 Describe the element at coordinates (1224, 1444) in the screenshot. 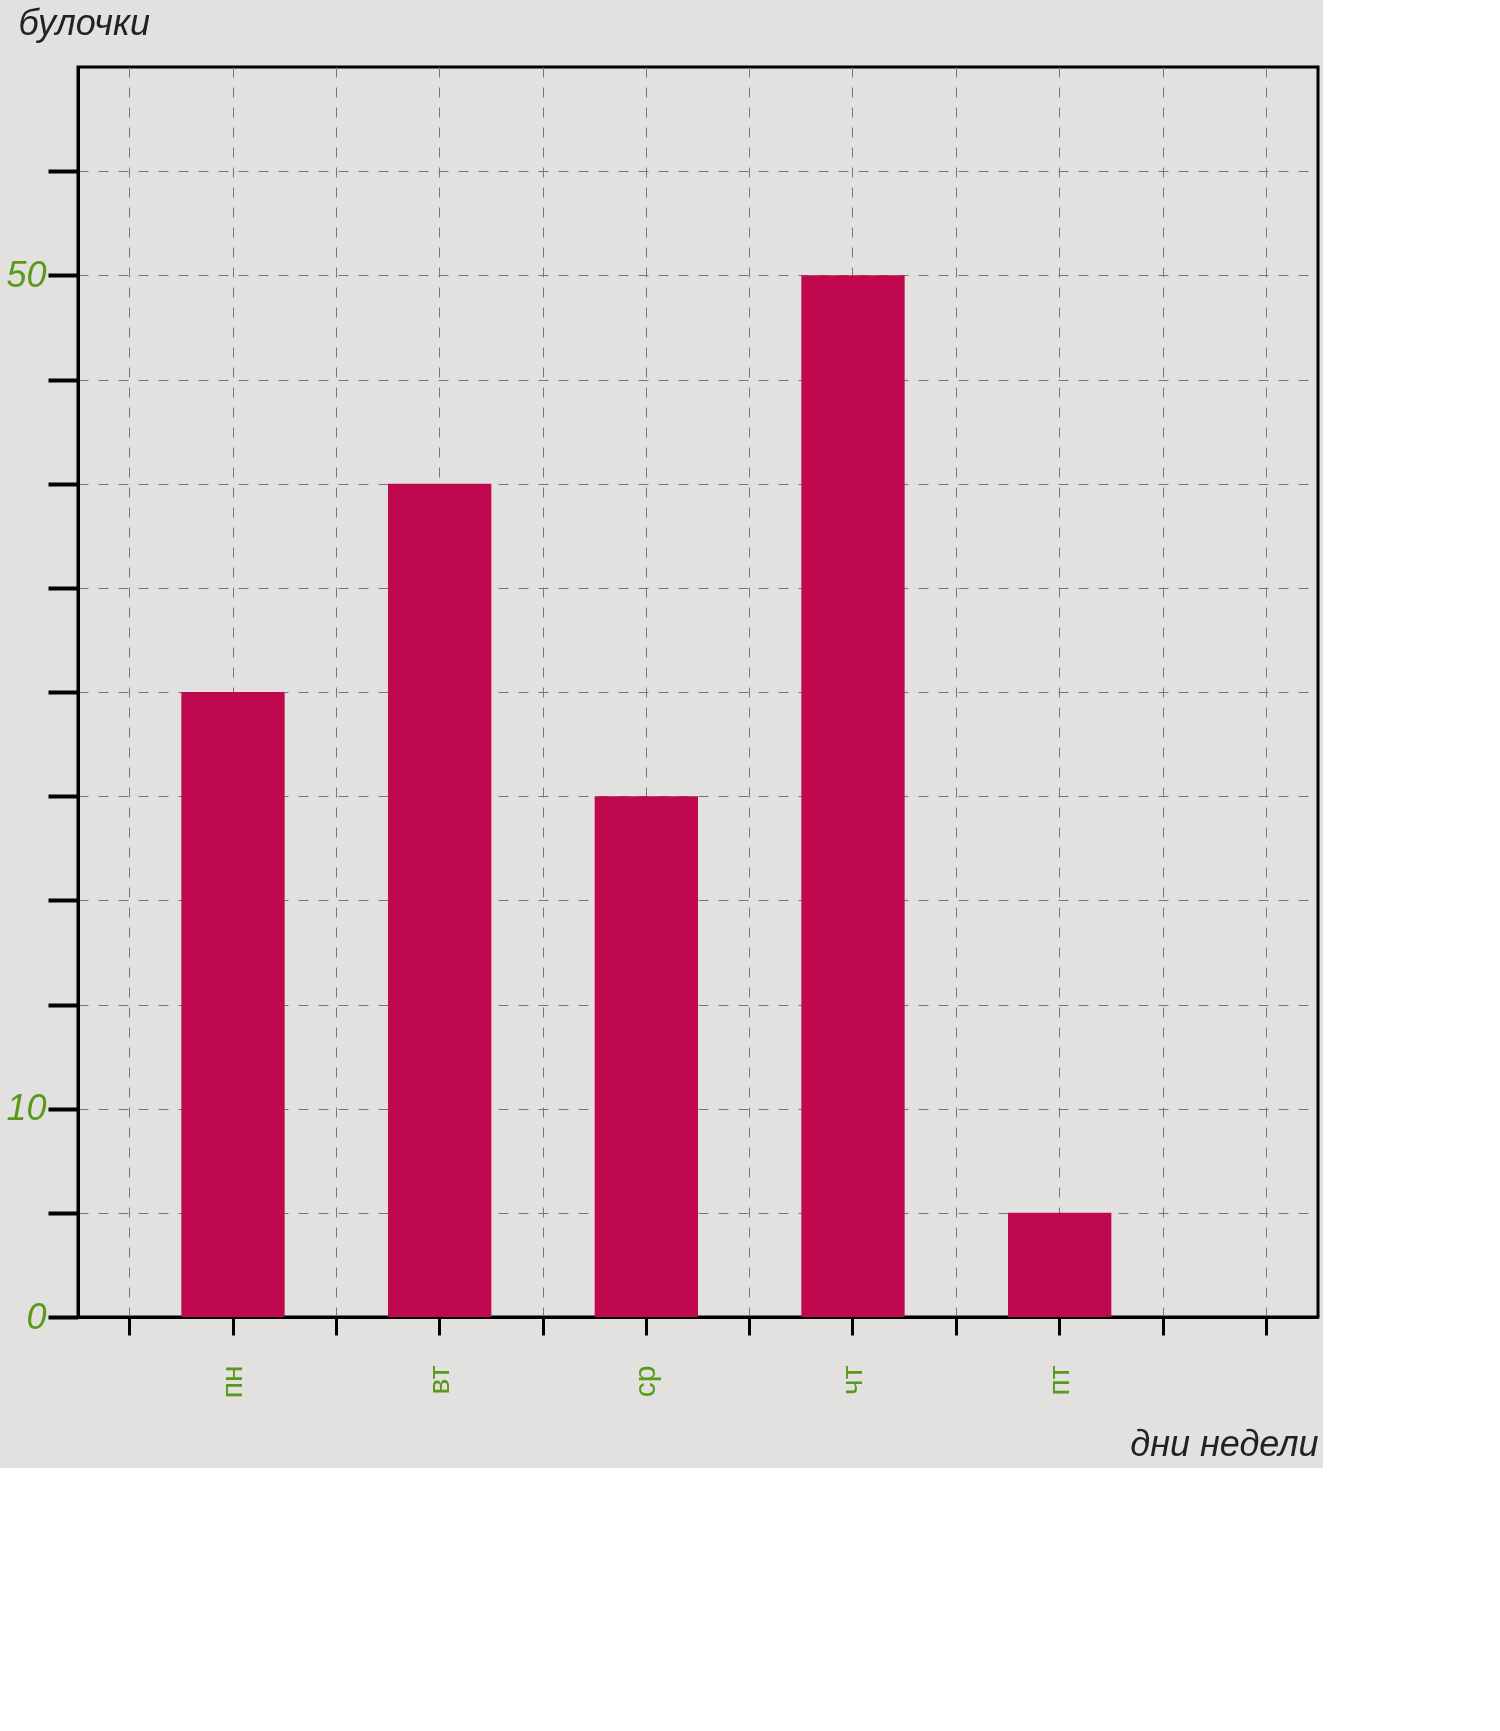

I see `x-axis-title: дни недели` at that location.